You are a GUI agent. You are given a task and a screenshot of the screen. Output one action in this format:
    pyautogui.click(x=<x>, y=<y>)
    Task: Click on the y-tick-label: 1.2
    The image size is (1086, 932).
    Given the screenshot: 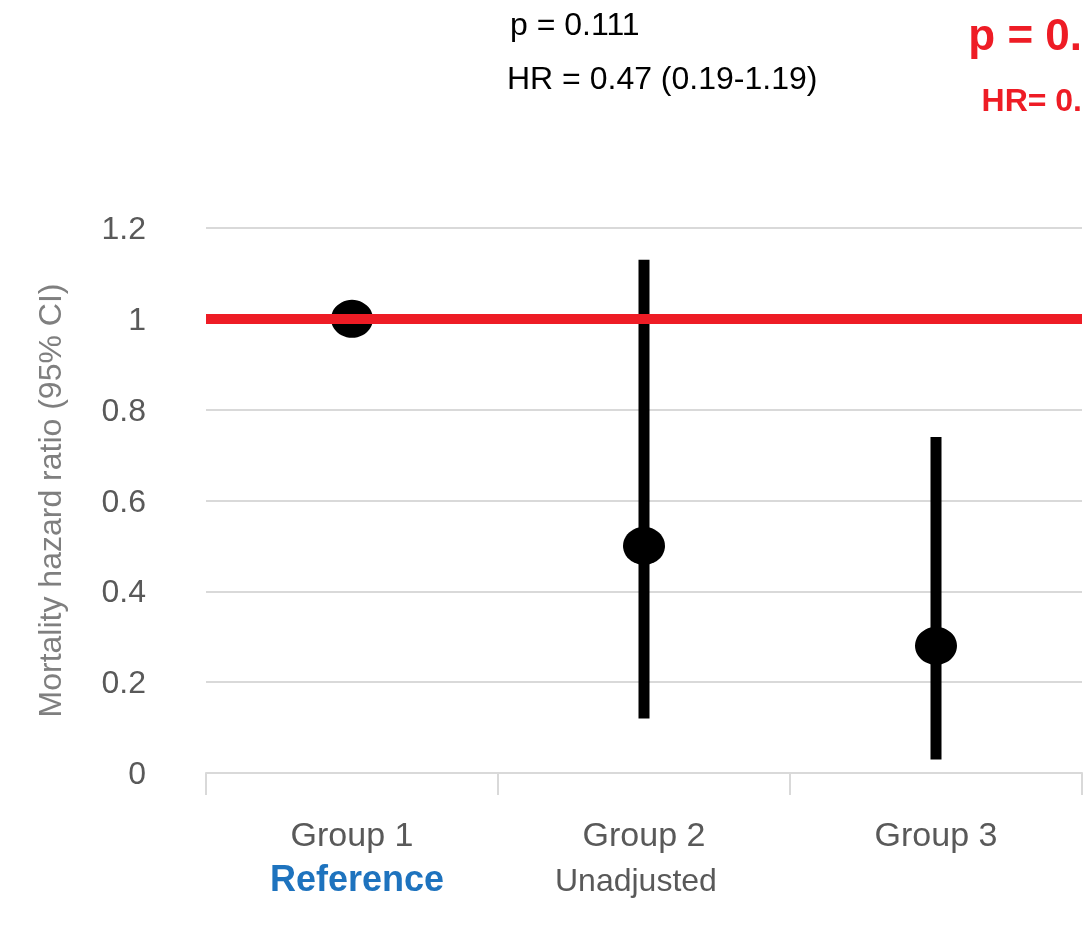 What is the action you would take?
    pyautogui.click(x=123, y=228)
    